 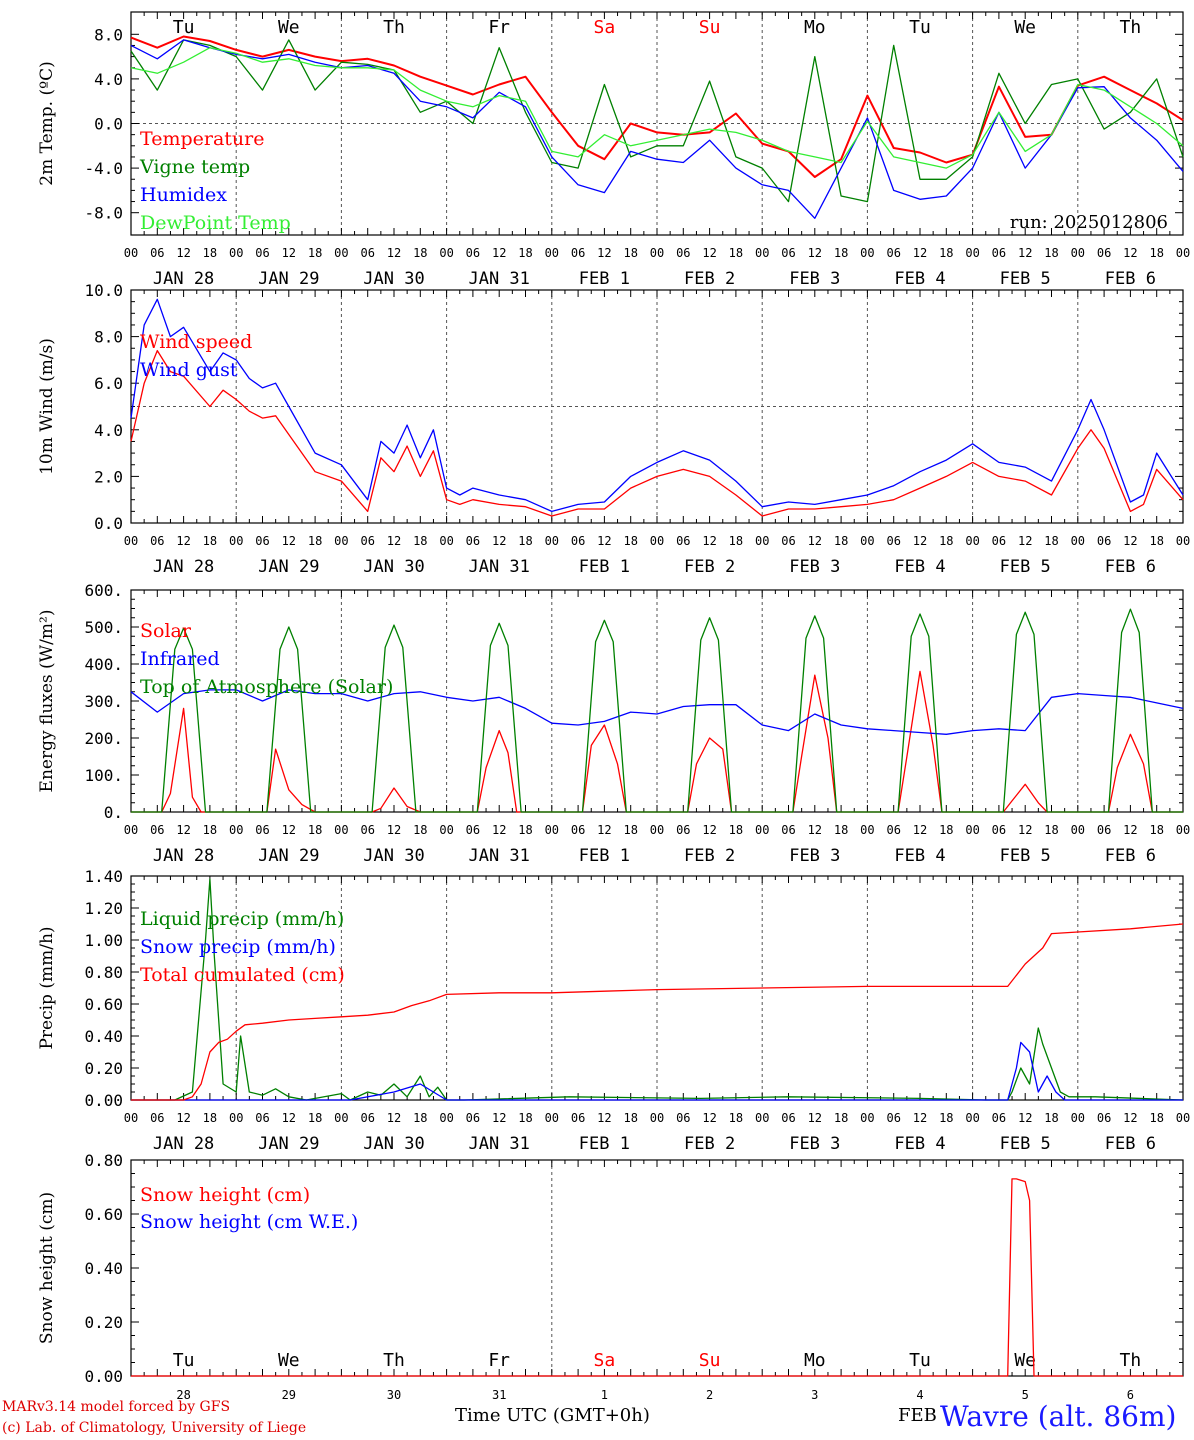 I want to click on date-label: FEB 1, so click(x=604, y=567).